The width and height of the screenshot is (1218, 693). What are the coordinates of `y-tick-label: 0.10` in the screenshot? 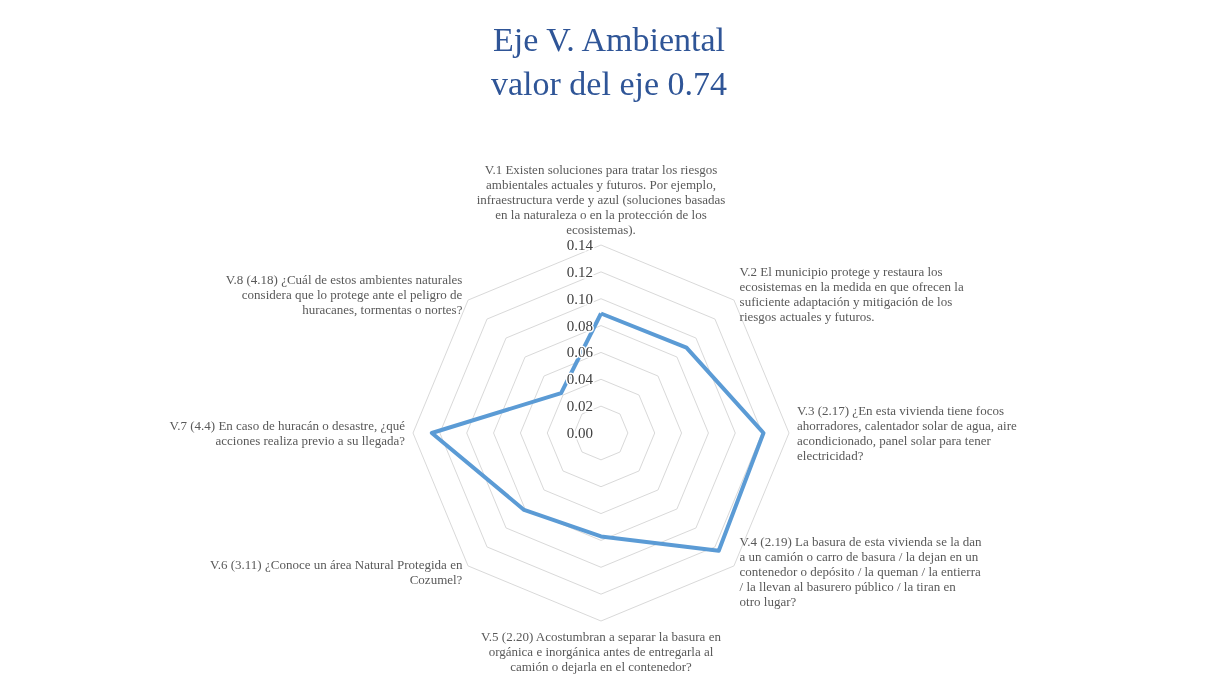 It's located at (579, 298).